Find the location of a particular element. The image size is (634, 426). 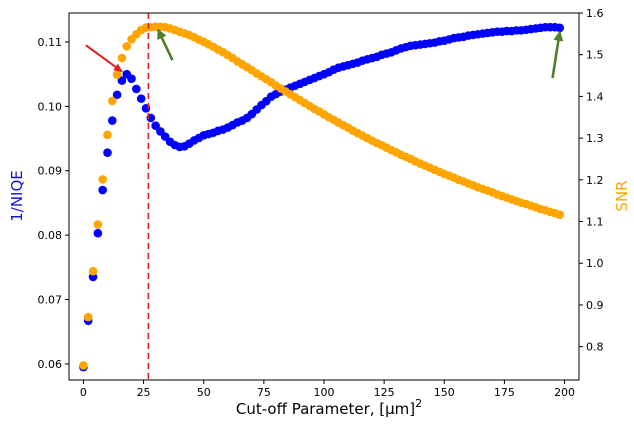

x-tick-label: 200 is located at coordinates (564, 392).